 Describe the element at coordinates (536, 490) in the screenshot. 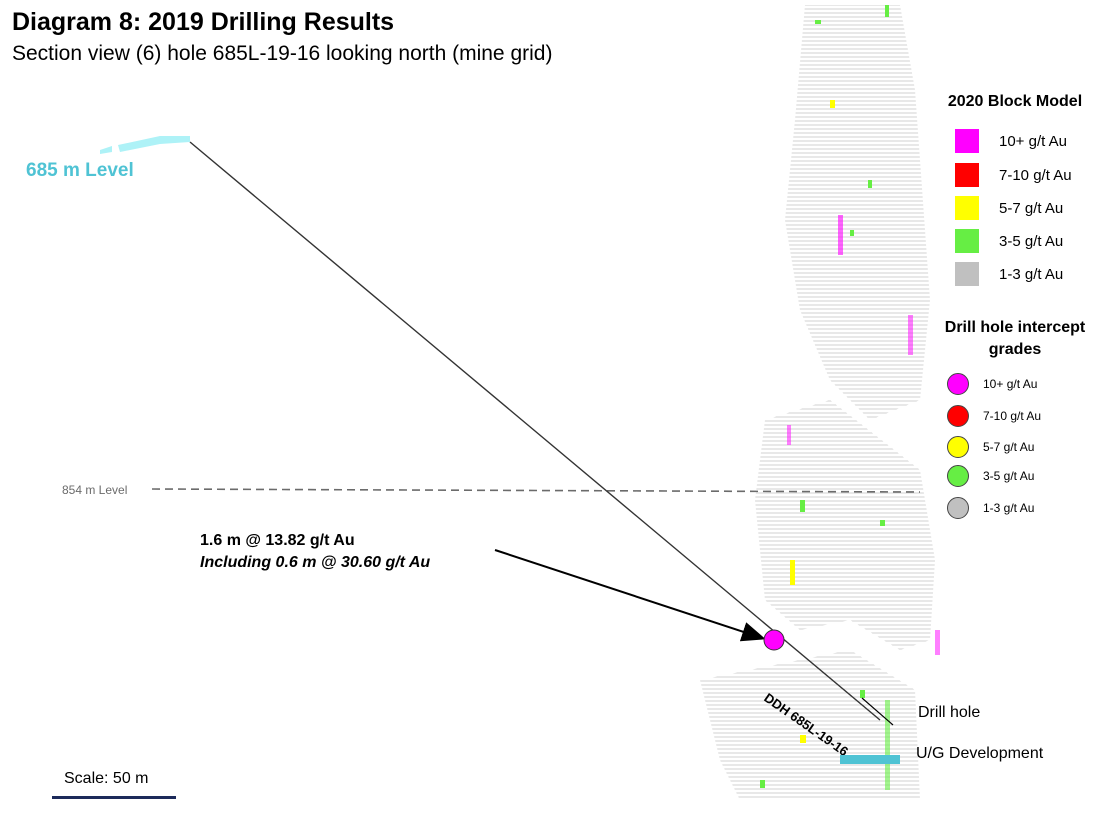

I see `level-854-line` at that location.